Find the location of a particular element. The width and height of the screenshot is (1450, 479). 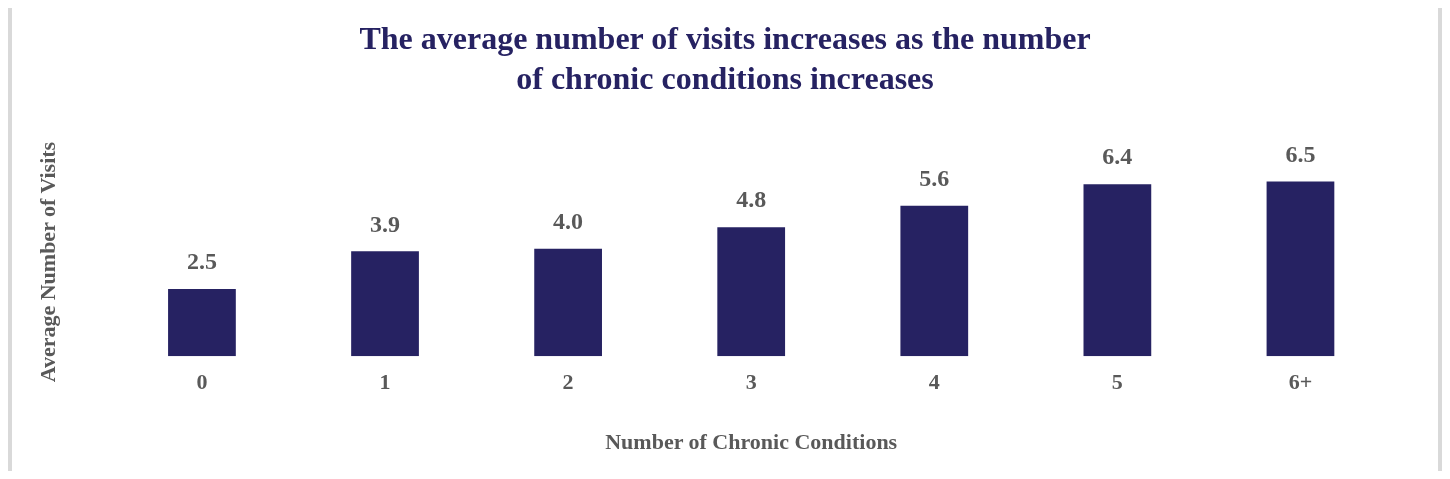

chart-title: The average number of visits increases as the number of chronic conditions increases is located at coordinates (725, 58).